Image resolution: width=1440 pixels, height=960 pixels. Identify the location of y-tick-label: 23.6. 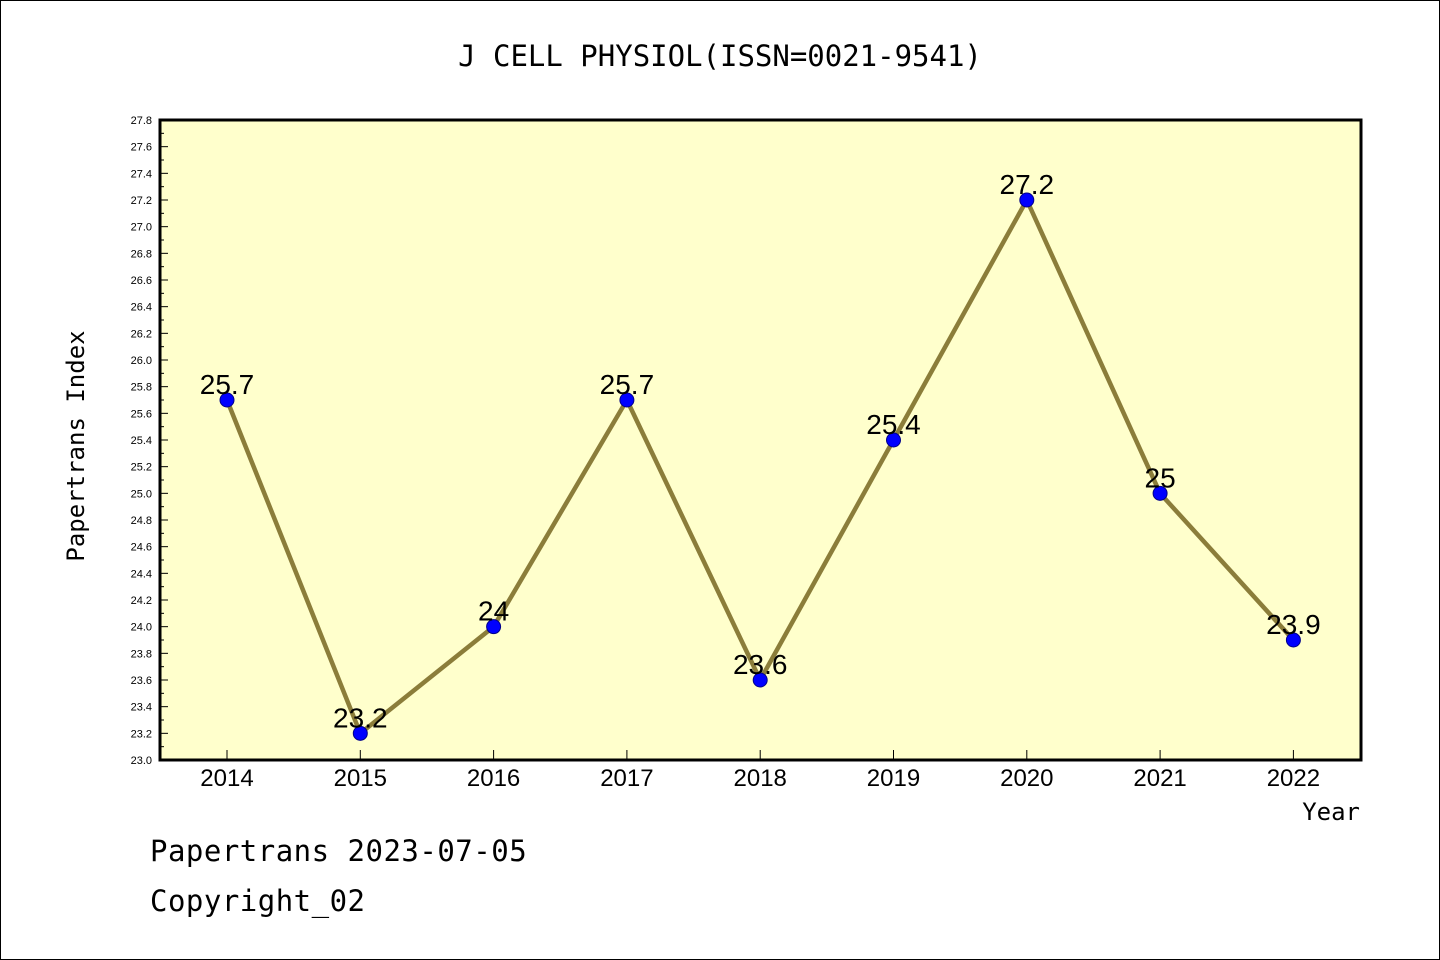
(141, 681).